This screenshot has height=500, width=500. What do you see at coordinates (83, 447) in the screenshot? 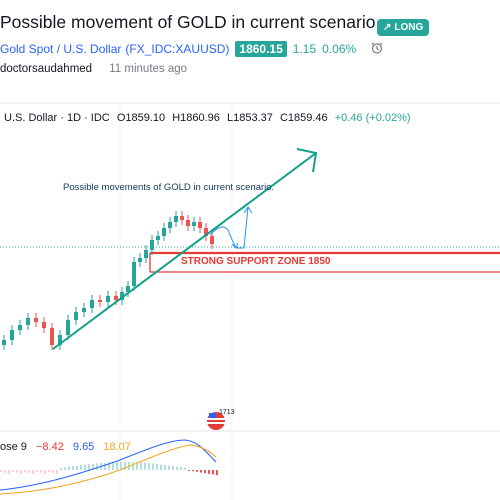
I see `macd-value-2: 9.65` at bounding box center [83, 447].